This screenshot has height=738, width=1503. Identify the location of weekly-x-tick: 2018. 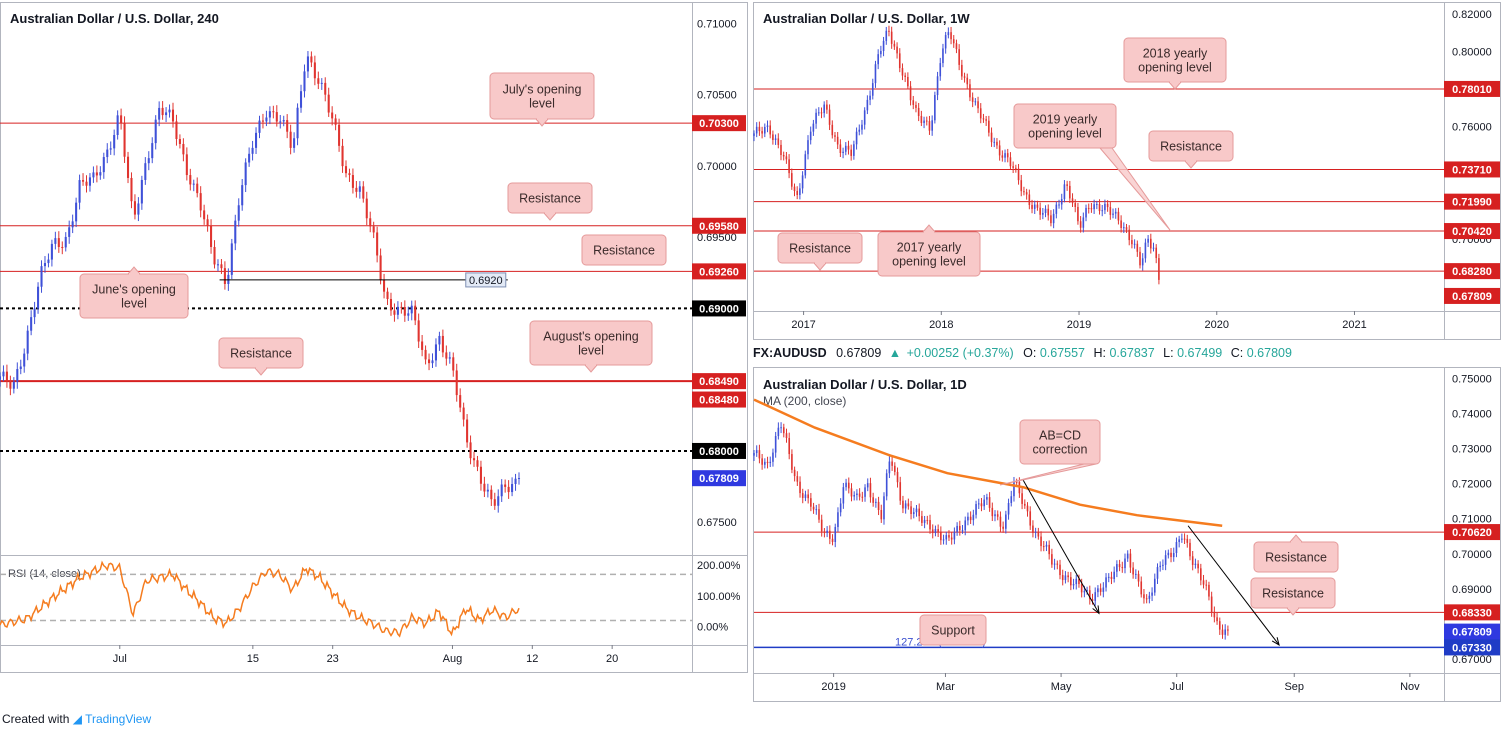
(941, 325).